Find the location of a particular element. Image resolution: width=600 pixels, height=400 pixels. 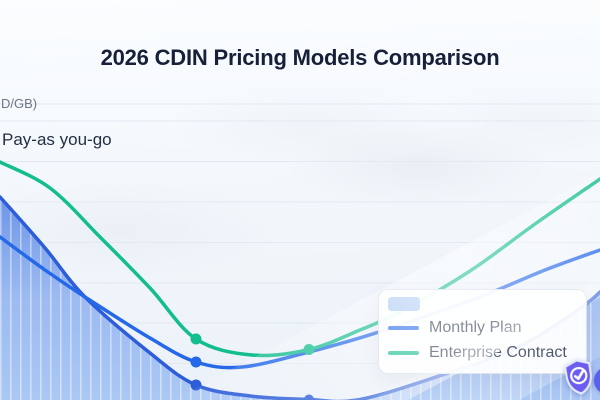

legend-item-monthly-plan: Monthly Plan is located at coordinates (481, 328).